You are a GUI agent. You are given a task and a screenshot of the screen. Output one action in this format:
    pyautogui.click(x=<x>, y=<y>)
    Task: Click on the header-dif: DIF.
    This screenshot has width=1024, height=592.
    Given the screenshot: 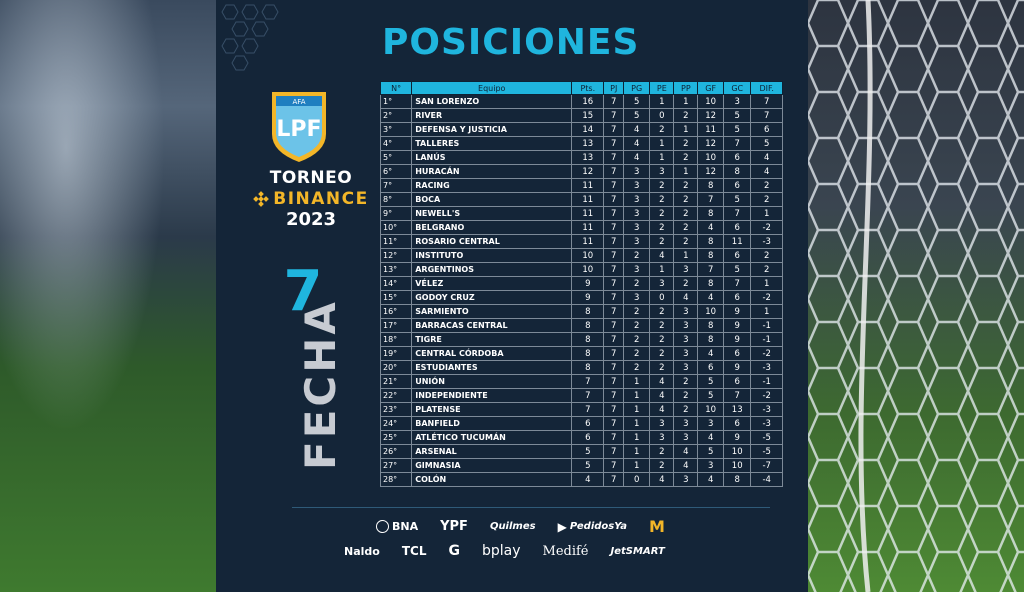 What is the action you would take?
    pyautogui.click(x=766, y=88)
    